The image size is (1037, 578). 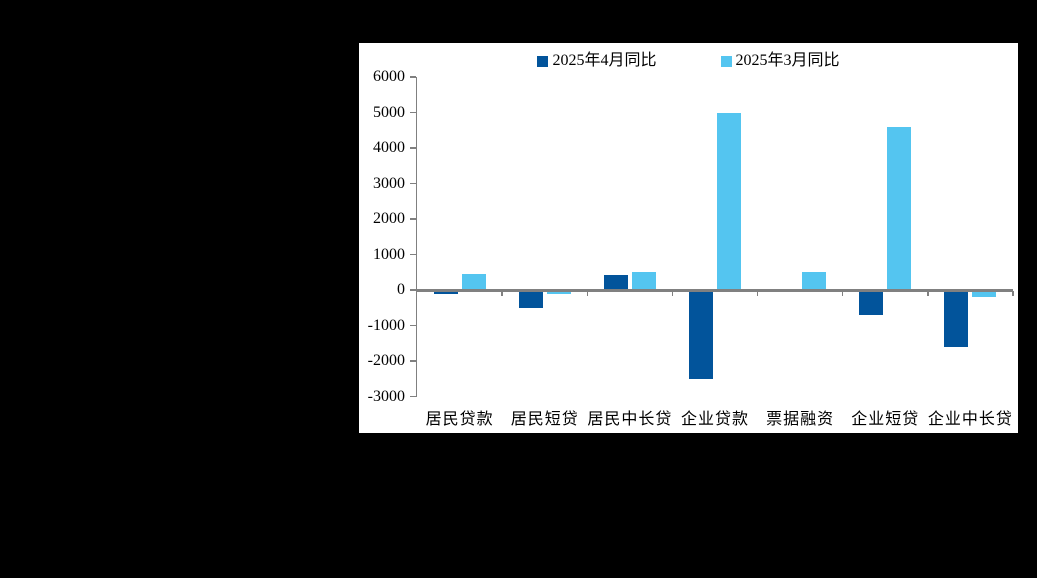 I want to click on bar-2025年3月同比-企业中长贷, so click(x=984, y=294).